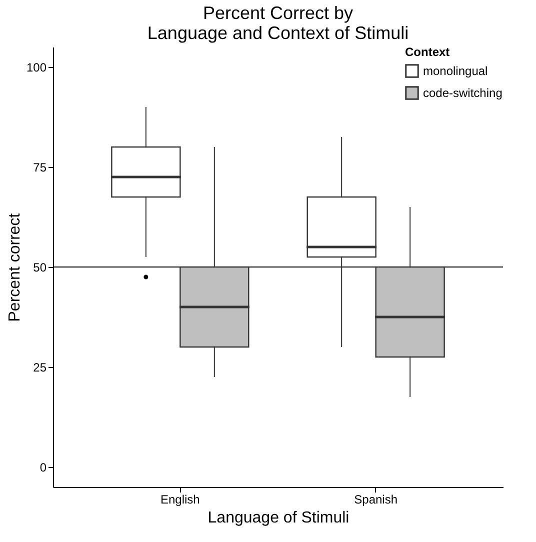 Image resolution: width=536 pixels, height=542 pixels. I want to click on legend-label: monolingual, so click(455, 71).